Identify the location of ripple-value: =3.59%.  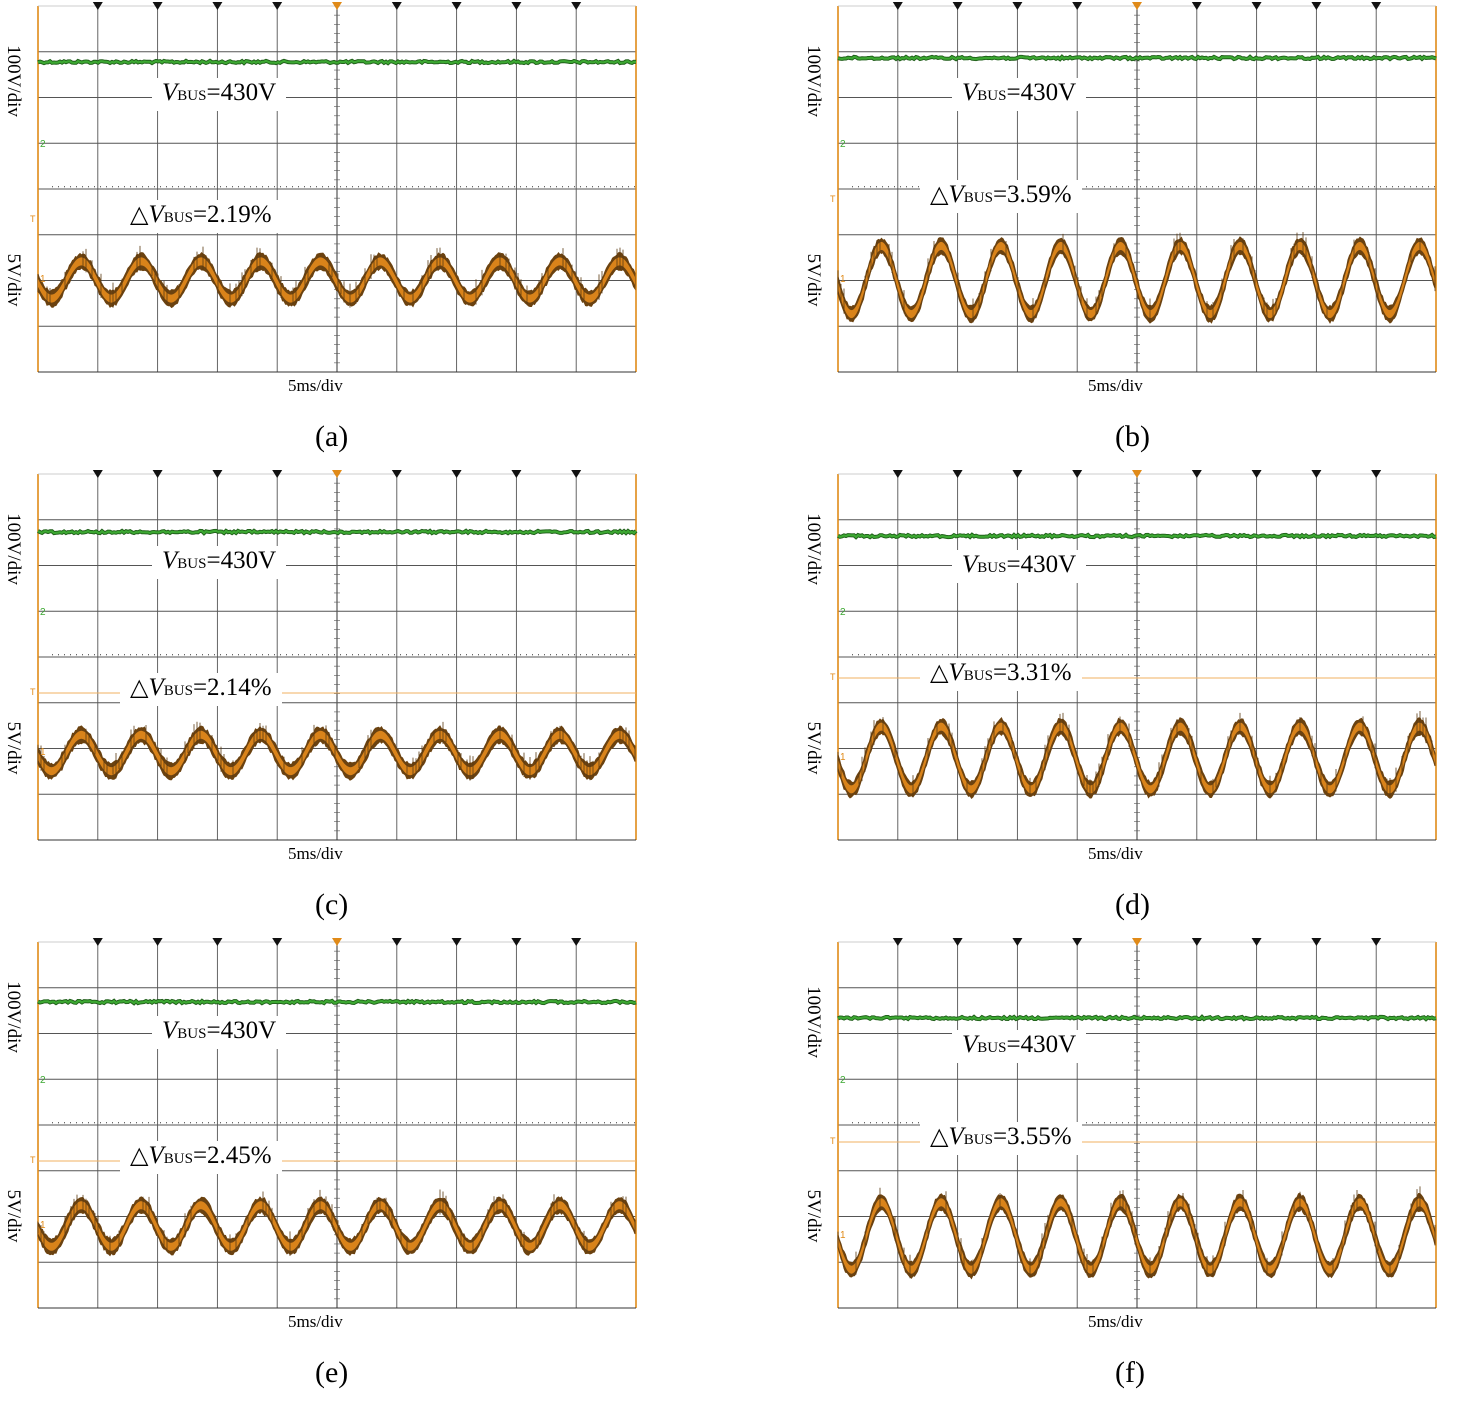
(1032, 194).